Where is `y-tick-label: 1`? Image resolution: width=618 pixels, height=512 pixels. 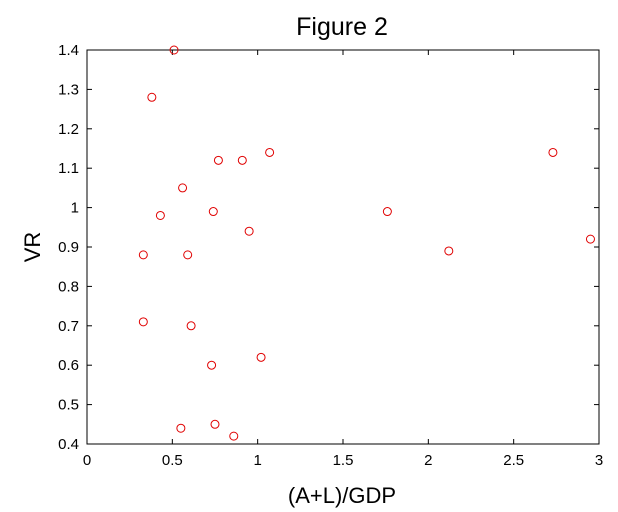
y-tick-label: 1 is located at coordinates (75, 208).